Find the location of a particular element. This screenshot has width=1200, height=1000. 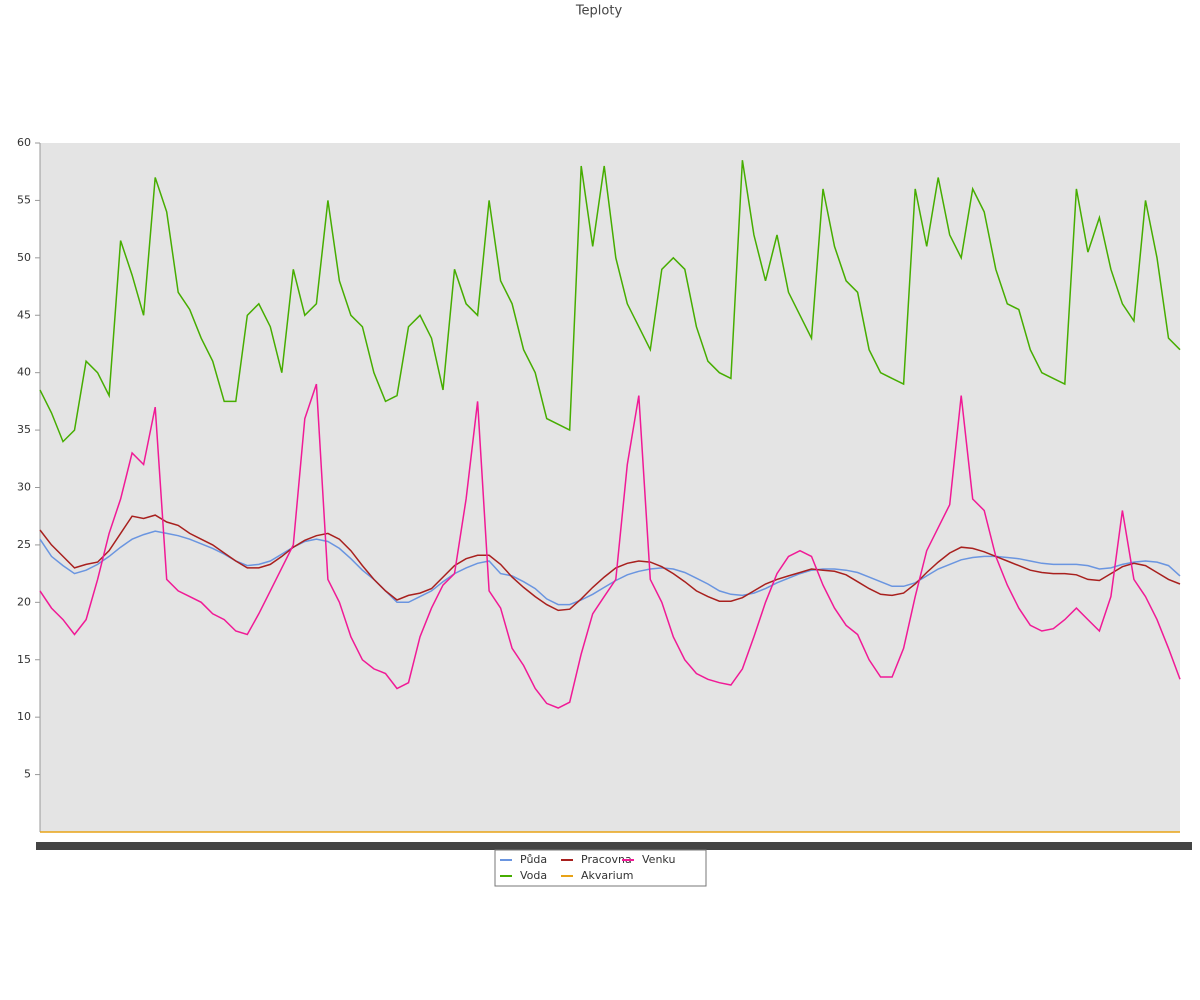

legend-label: Akvarium is located at coordinates (607, 875).